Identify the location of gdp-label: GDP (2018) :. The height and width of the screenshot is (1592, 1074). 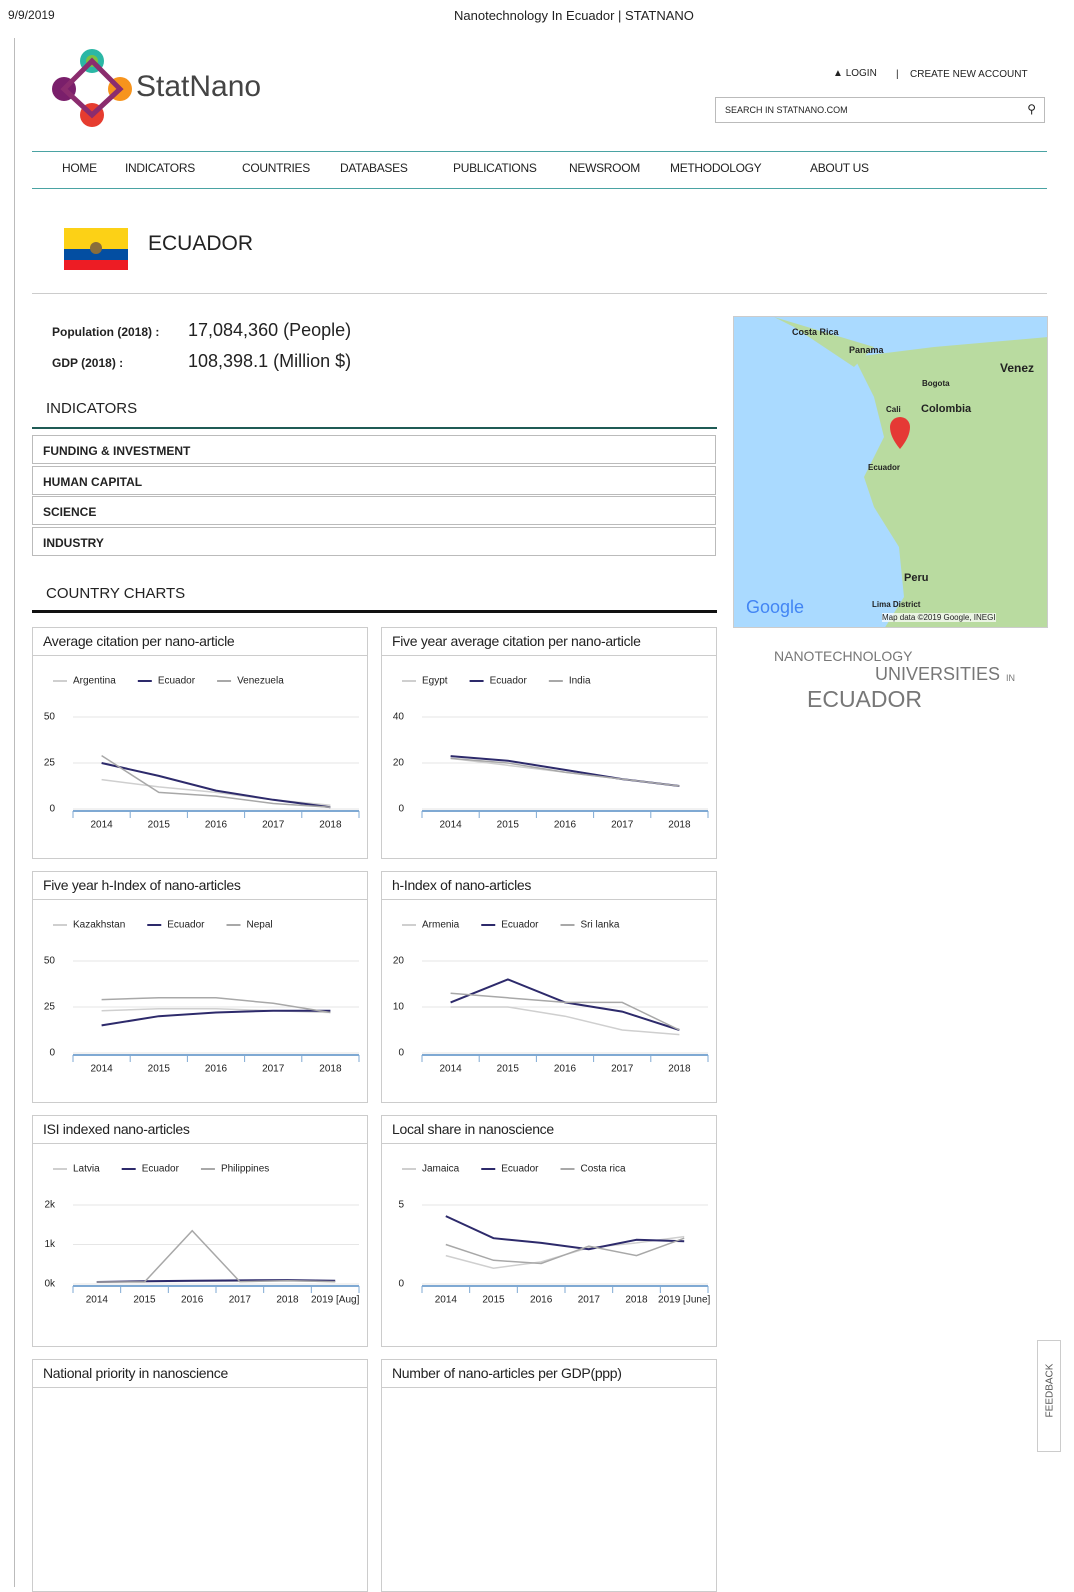
(88, 363).